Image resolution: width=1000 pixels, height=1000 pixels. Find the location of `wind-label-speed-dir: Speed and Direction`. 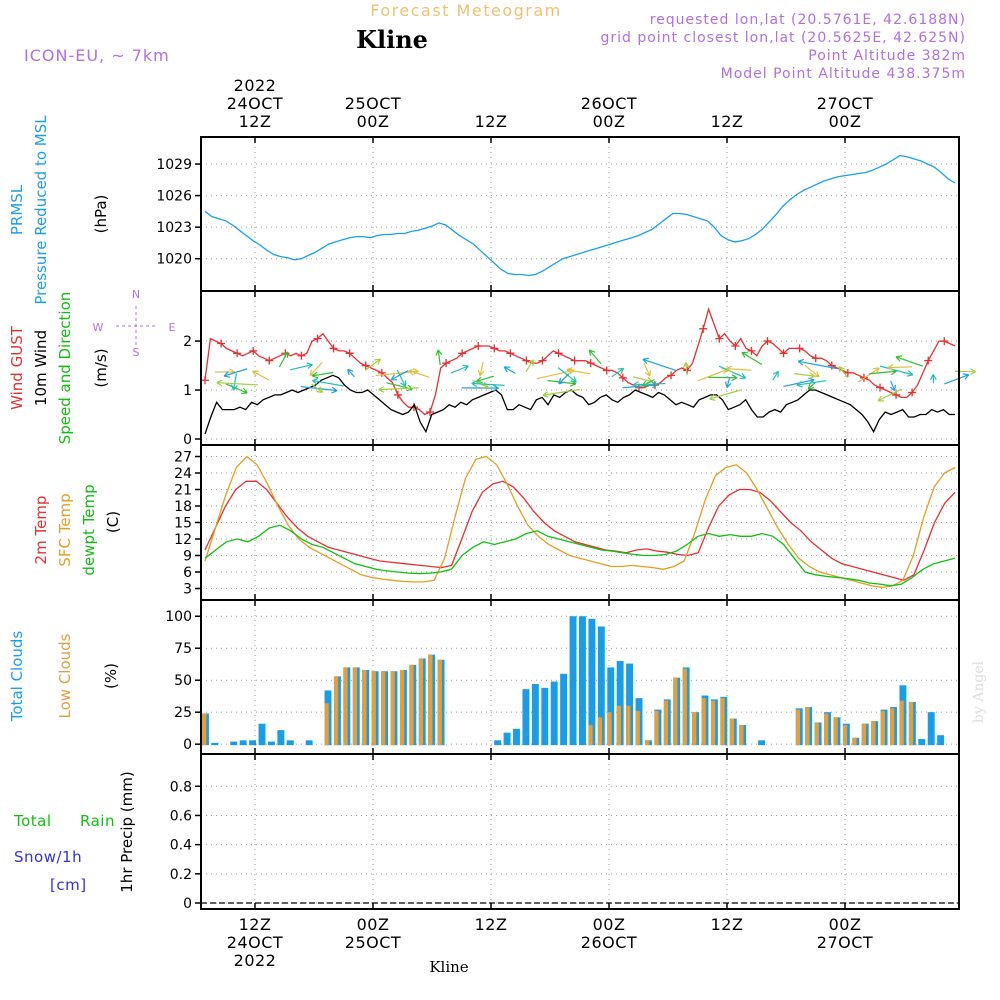

wind-label-speed-dir: Speed and Direction is located at coordinates (65, 368).